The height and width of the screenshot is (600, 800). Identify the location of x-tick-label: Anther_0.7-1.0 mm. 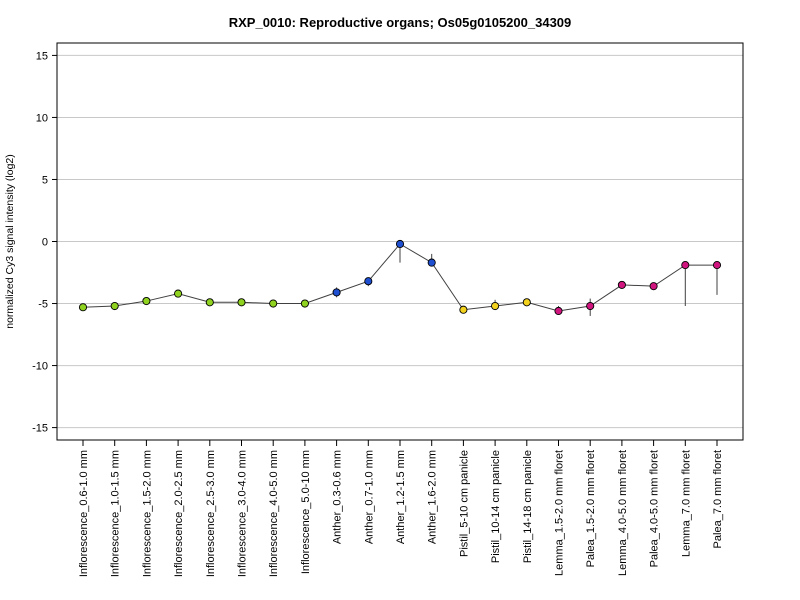
(369, 497).